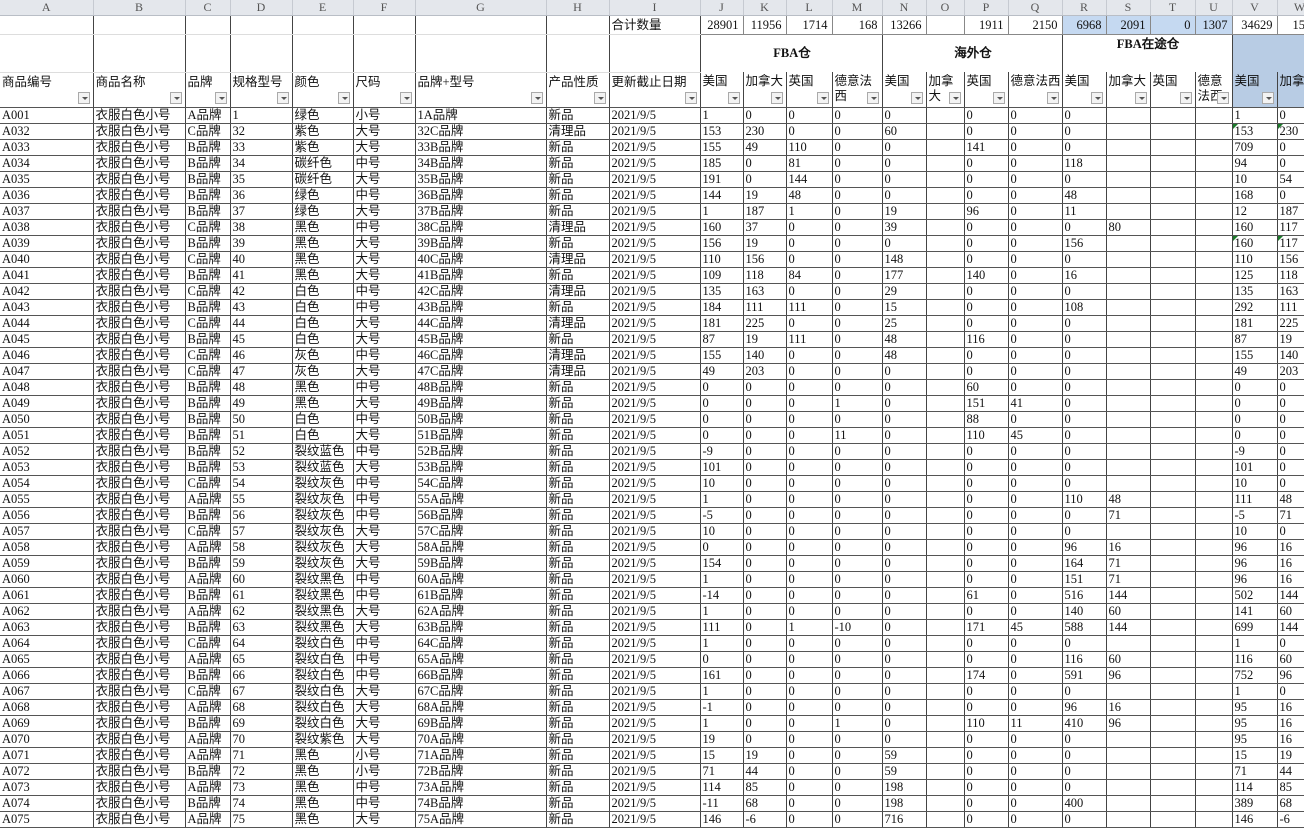 The width and height of the screenshot is (1304, 828). What do you see at coordinates (384, 115) in the screenshot?
I see `cell-f: 小号` at bounding box center [384, 115].